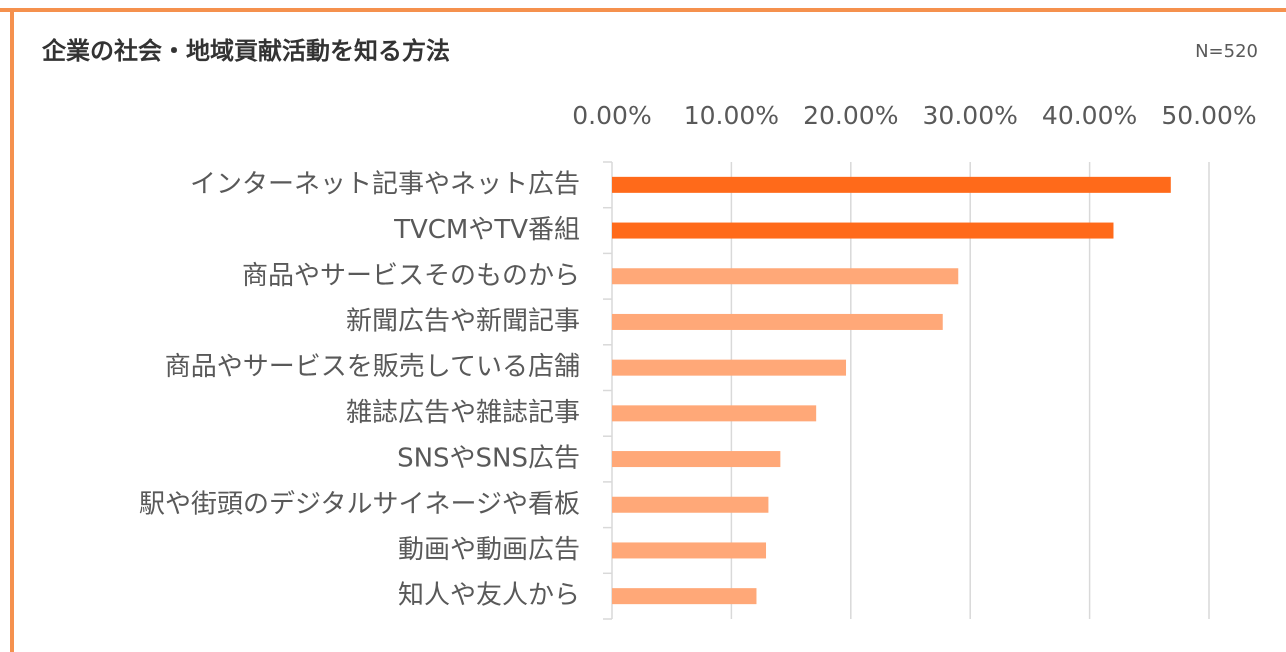  Describe the element at coordinates (488, 459) in the screenshot. I see `y-tick-label: SNSやSNS広告` at that location.